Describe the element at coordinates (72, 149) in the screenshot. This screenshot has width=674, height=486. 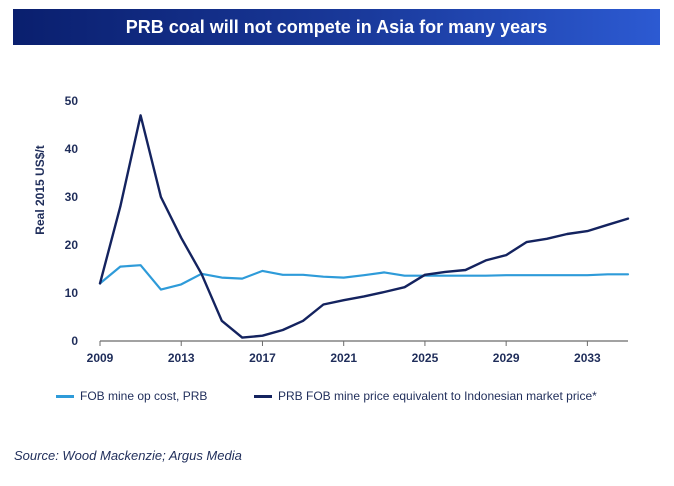
I see `y-tick-label: 40` at that location.